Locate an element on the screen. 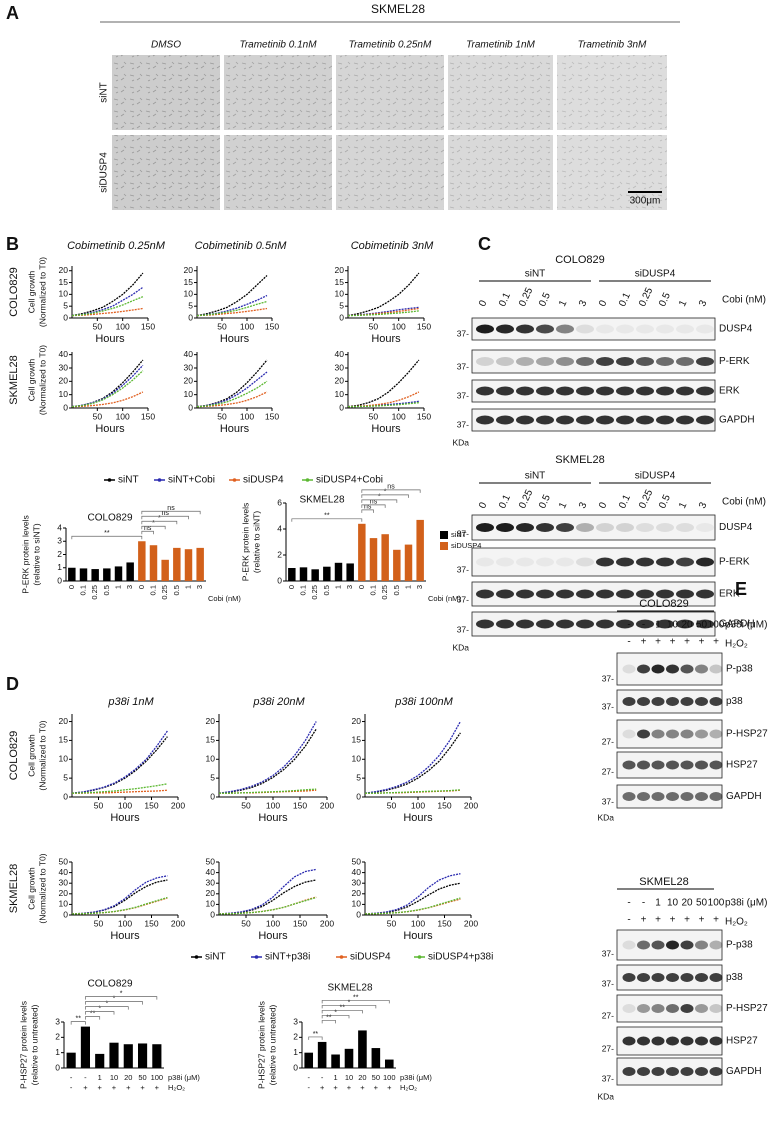 The image size is (776, 1123). x-tick-label: 0.25 is located at coordinates (94, 592).